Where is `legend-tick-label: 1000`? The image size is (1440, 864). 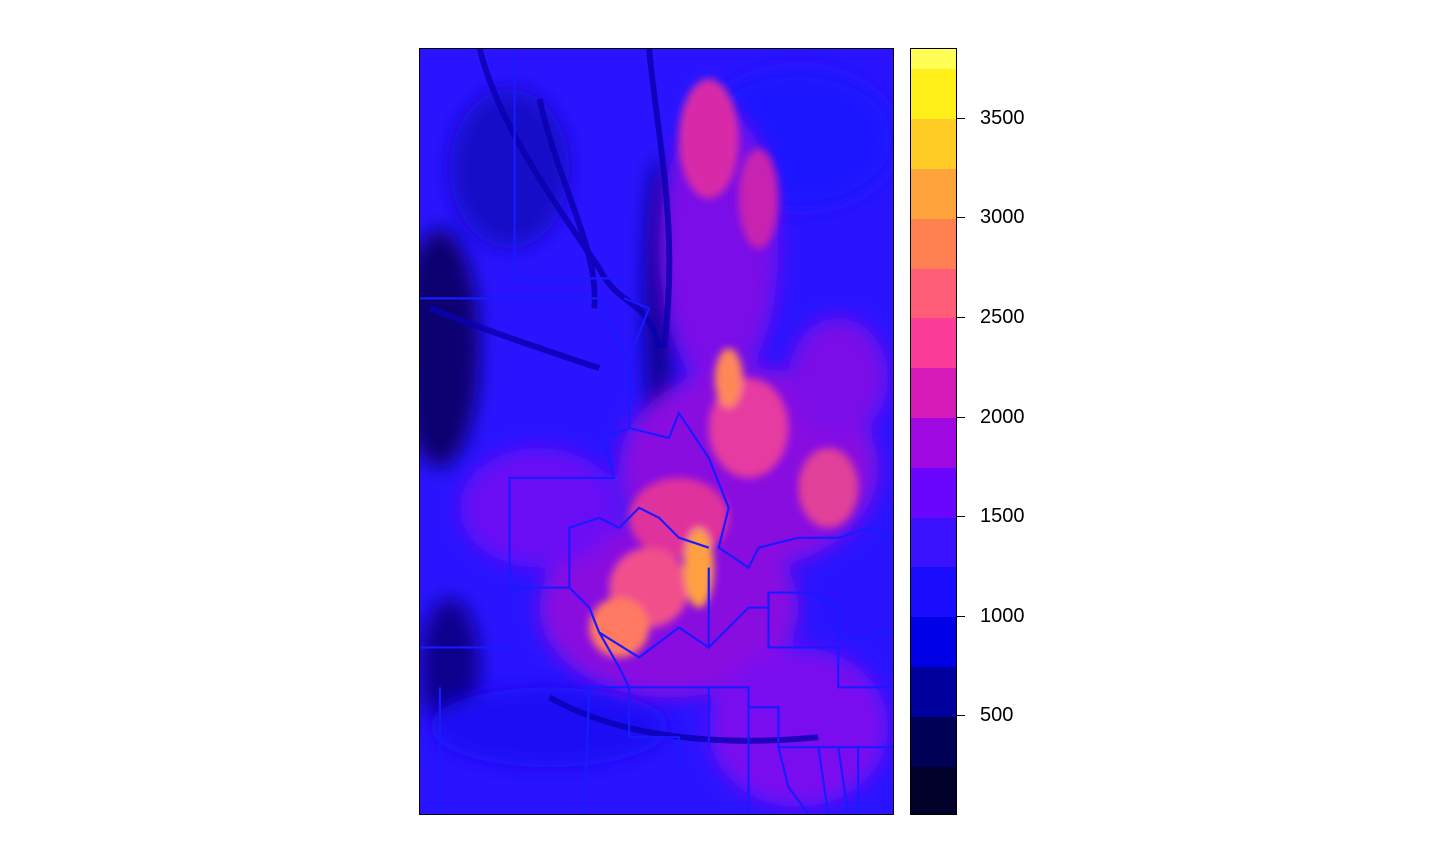
legend-tick-label: 1000 is located at coordinates (1002, 615).